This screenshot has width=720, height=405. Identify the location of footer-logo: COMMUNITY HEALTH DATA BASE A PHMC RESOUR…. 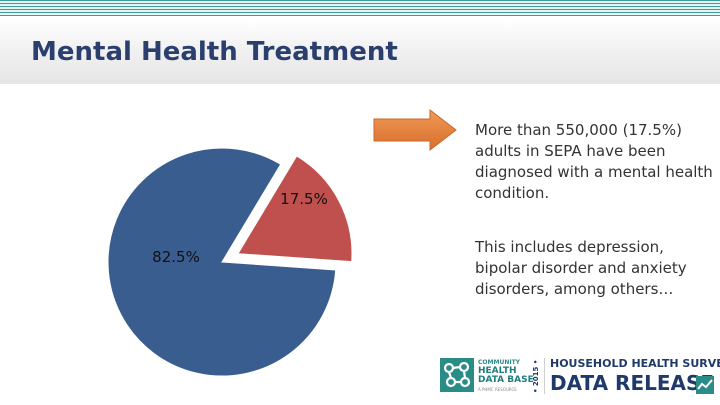
(580, 376).